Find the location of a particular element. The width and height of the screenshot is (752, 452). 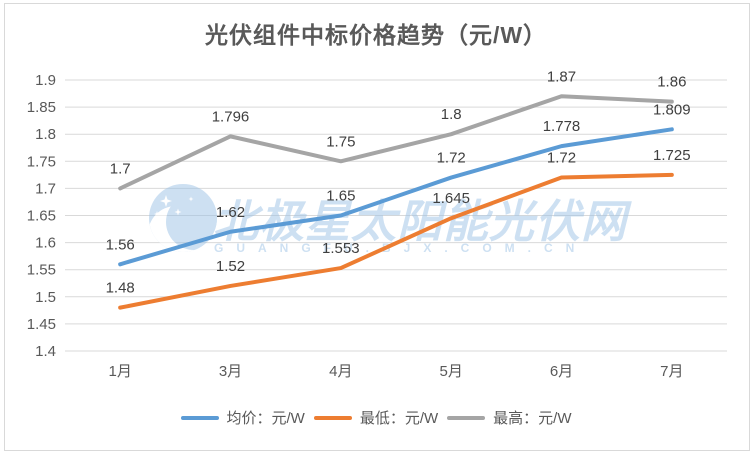

y-tick-label: 1.4 is located at coordinates (45, 351).